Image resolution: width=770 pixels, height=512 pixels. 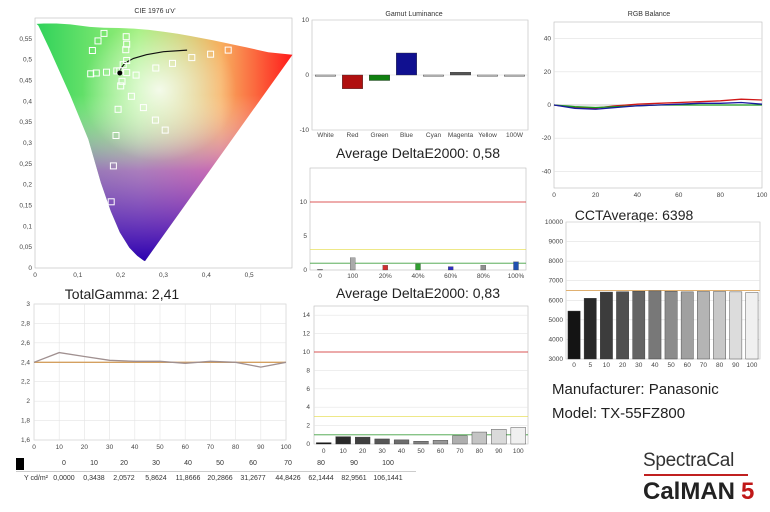 What do you see at coordinates (94, 463) in the screenshot?
I see `table-header-cell: 10` at bounding box center [94, 463].